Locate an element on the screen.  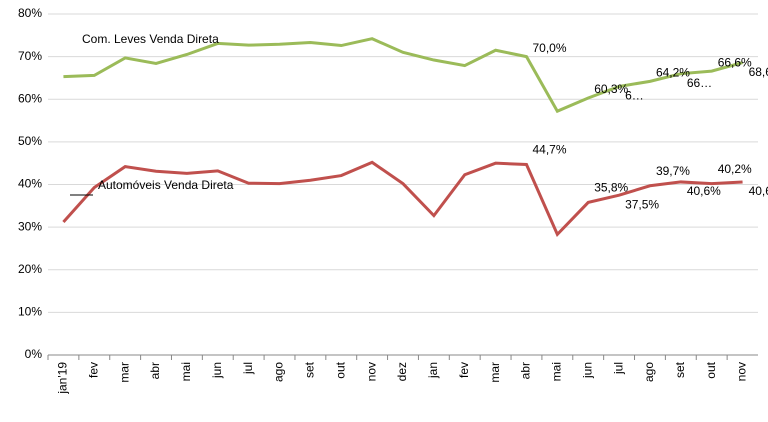
y-tick-label: 30% is located at coordinates (30, 226).